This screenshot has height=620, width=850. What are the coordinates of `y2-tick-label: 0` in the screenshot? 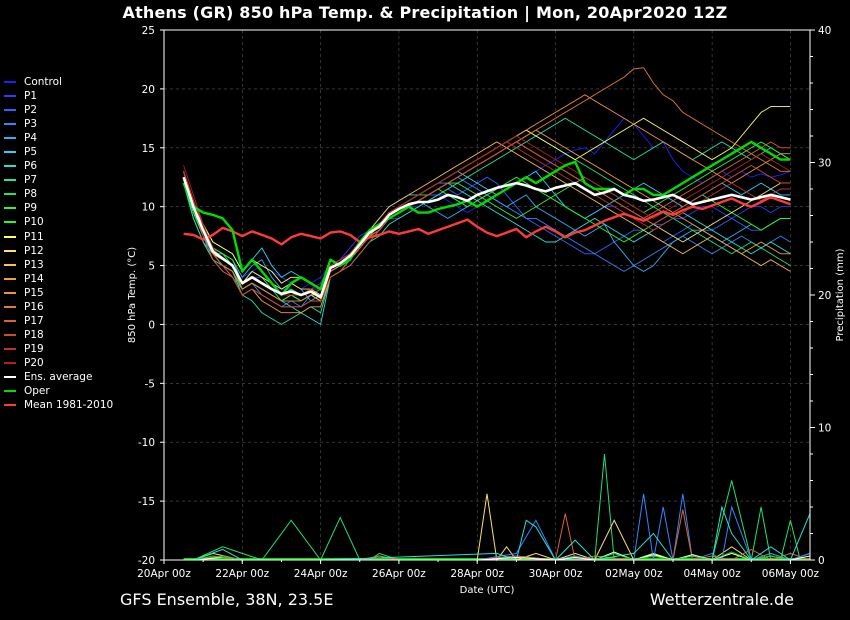 It's located at (821, 561).